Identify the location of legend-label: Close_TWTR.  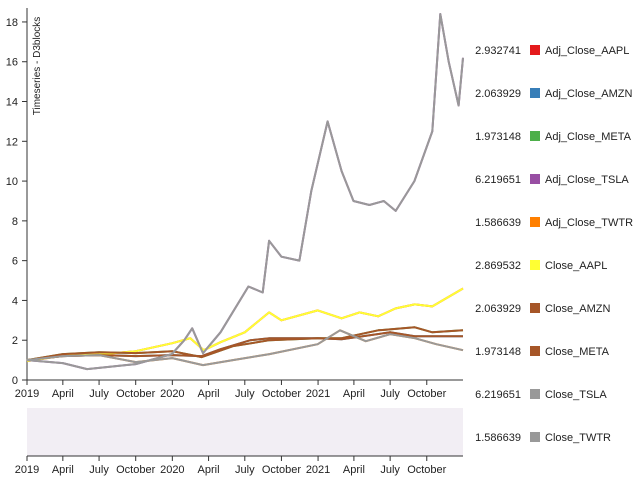
(578, 438).